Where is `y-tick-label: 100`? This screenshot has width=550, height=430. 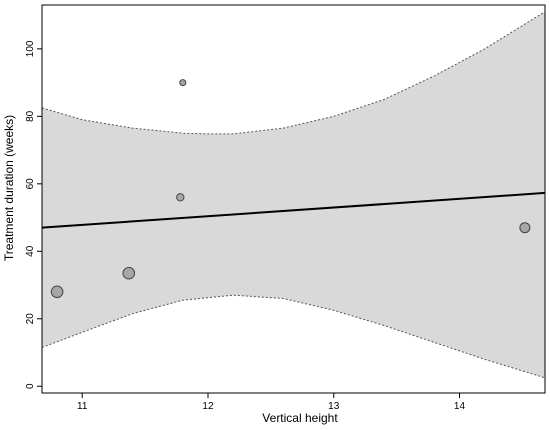 y-tick-label: 100 is located at coordinates (30, 48).